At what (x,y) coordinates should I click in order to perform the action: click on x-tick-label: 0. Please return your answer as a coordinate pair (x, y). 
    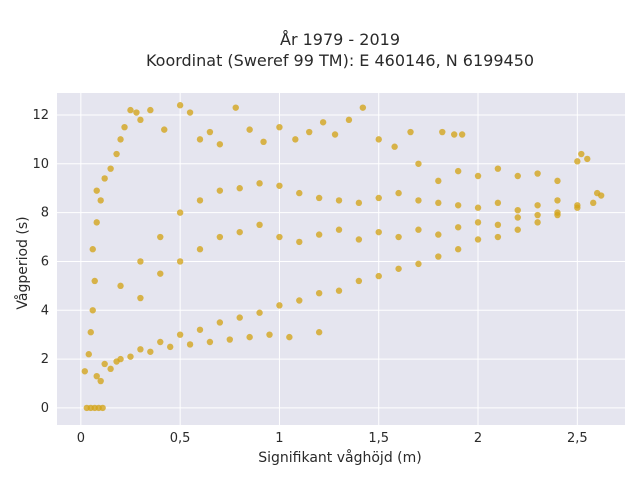
    Looking at the image, I should click on (81, 438).